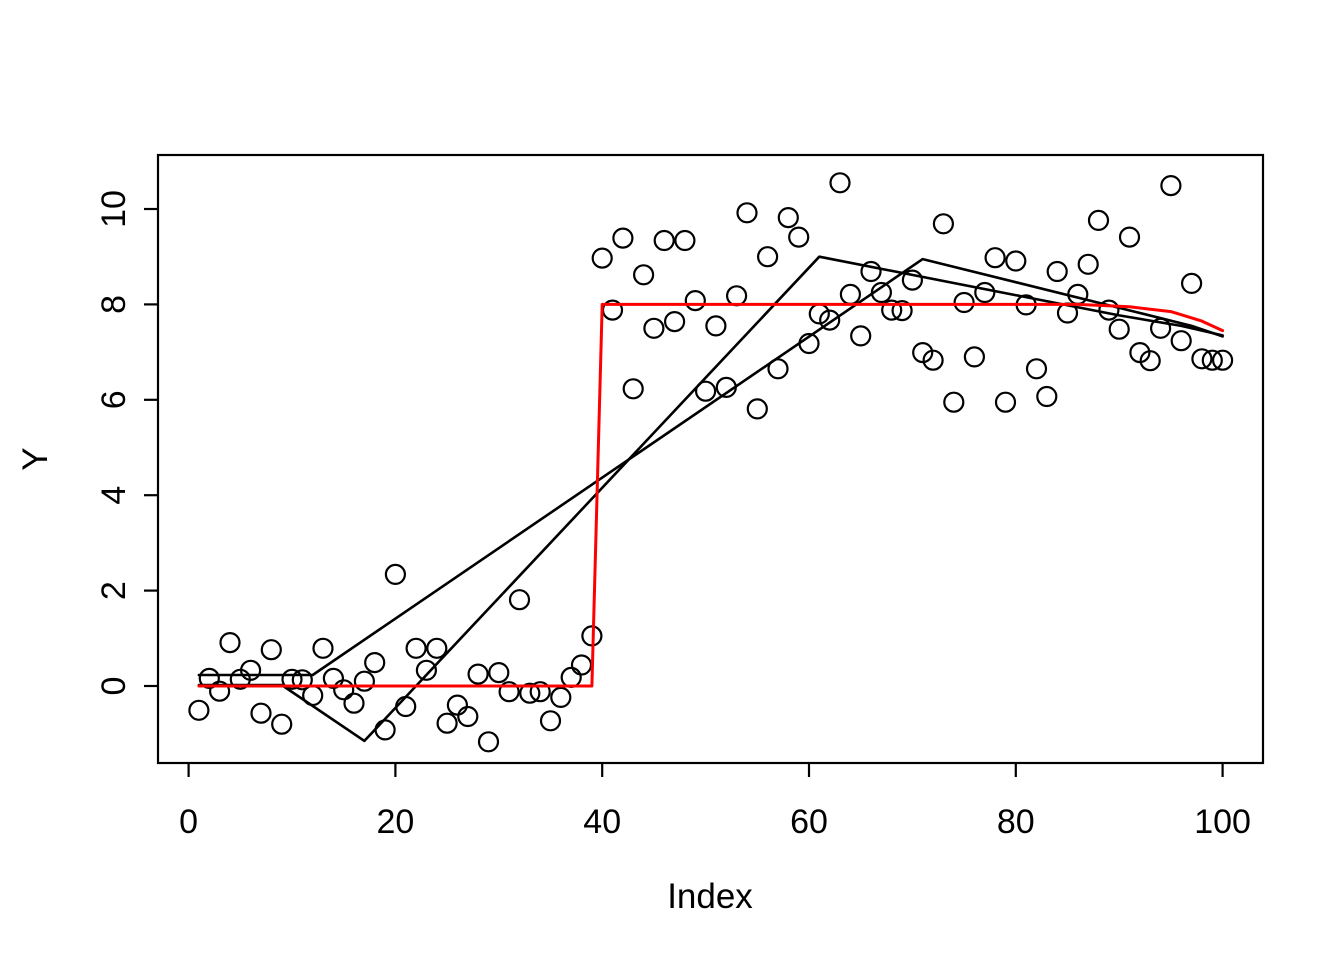 This screenshot has width=1344, height=960. Describe the element at coordinates (602, 822) in the screenshot. I see `x-tick-label: 40` at that location.